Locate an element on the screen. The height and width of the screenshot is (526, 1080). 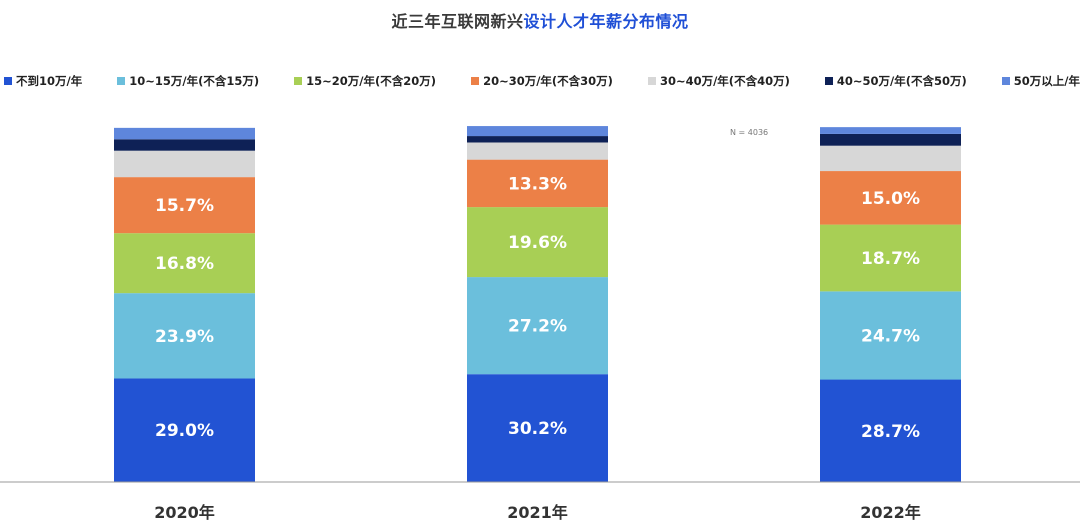
data-label: 18.7% is located at coordinates (890, 259).